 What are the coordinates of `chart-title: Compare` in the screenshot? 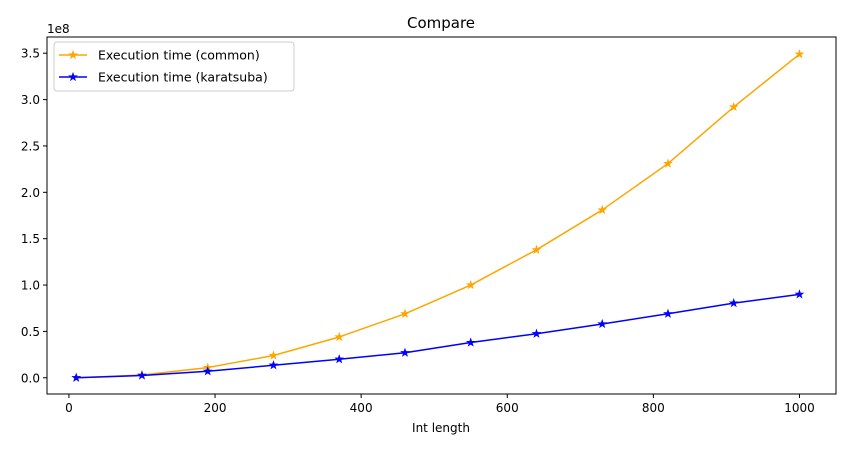 It's located at (441, 23).